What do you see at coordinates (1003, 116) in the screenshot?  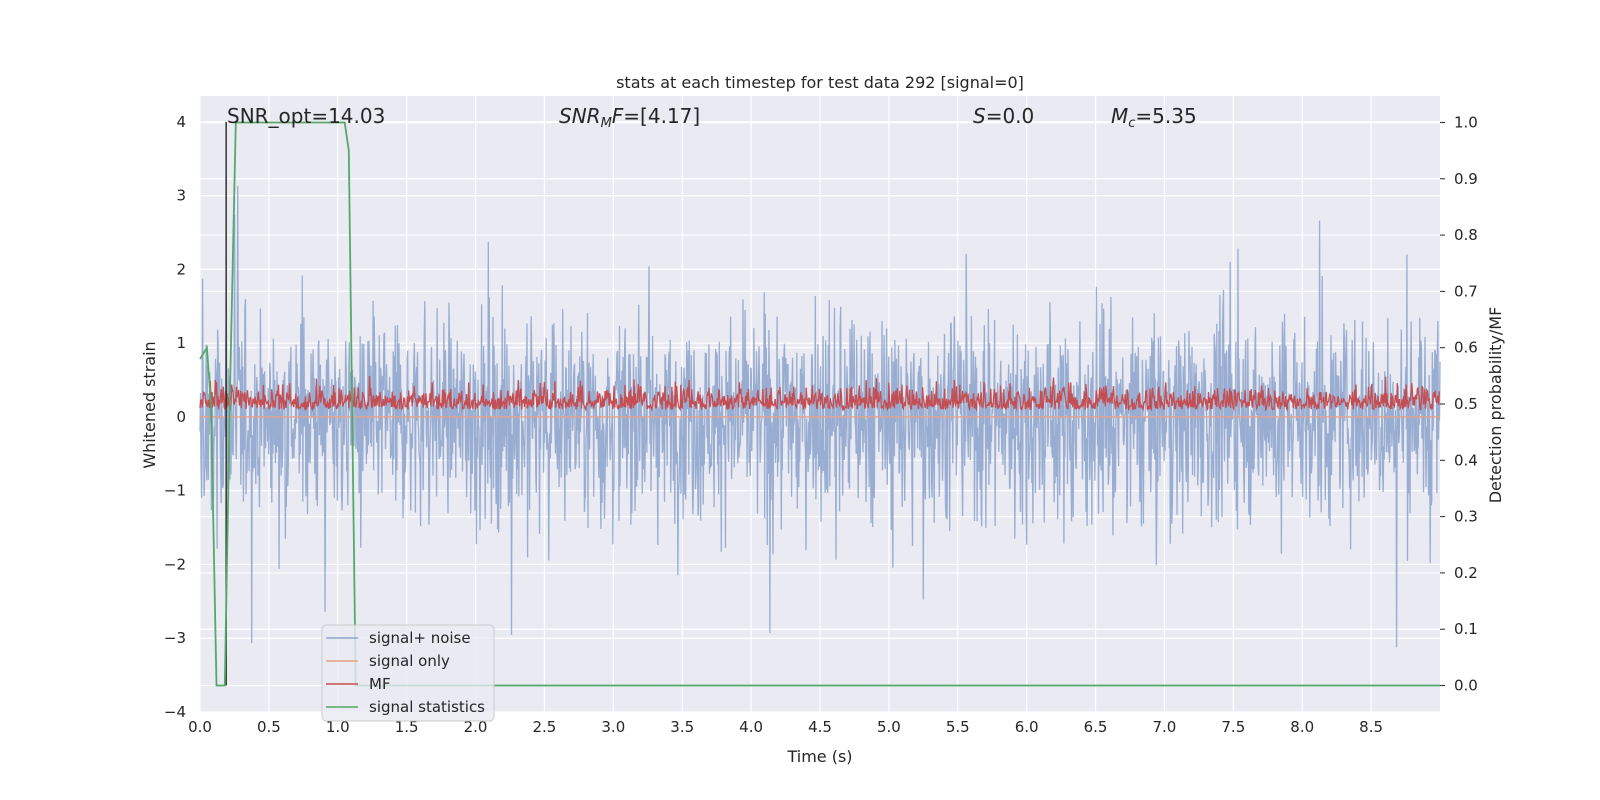 I see `s-annotation: S=0.0` at bounding box center [1003, 116].